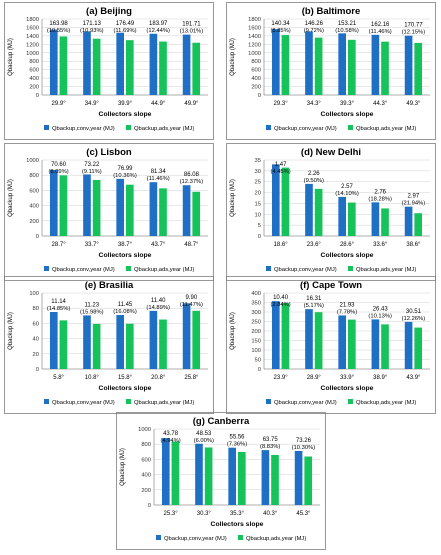  What do you see at coordinates (270, 514) in the screenshot?
I see `x-tick-label: 40.3°` at bounding box center [270, 514].